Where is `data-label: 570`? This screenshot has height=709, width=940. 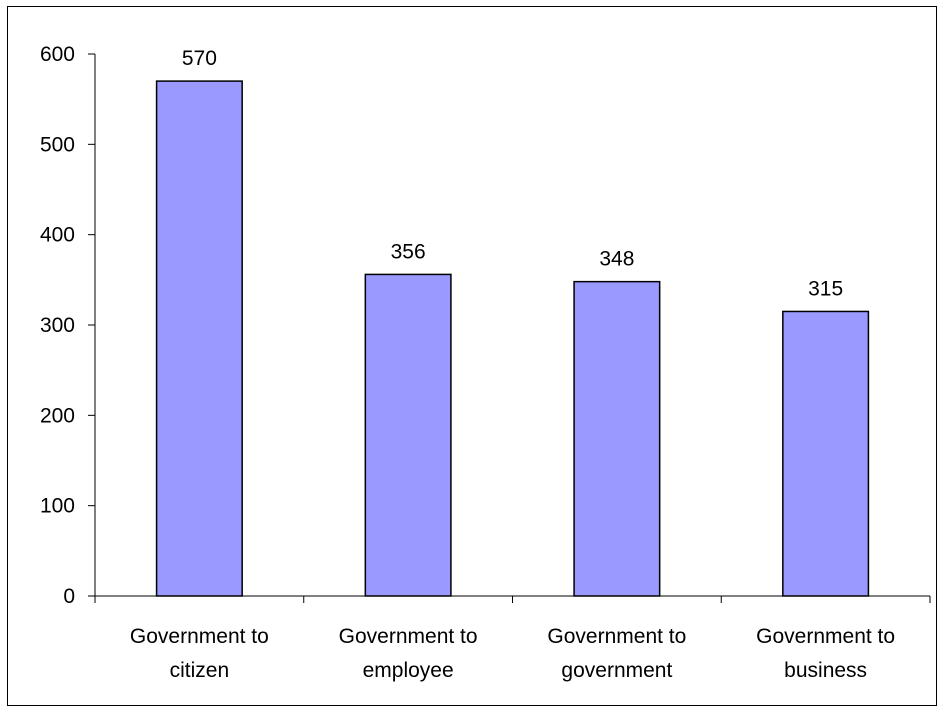
data-label: 570 is located at coordinates (199, 58).